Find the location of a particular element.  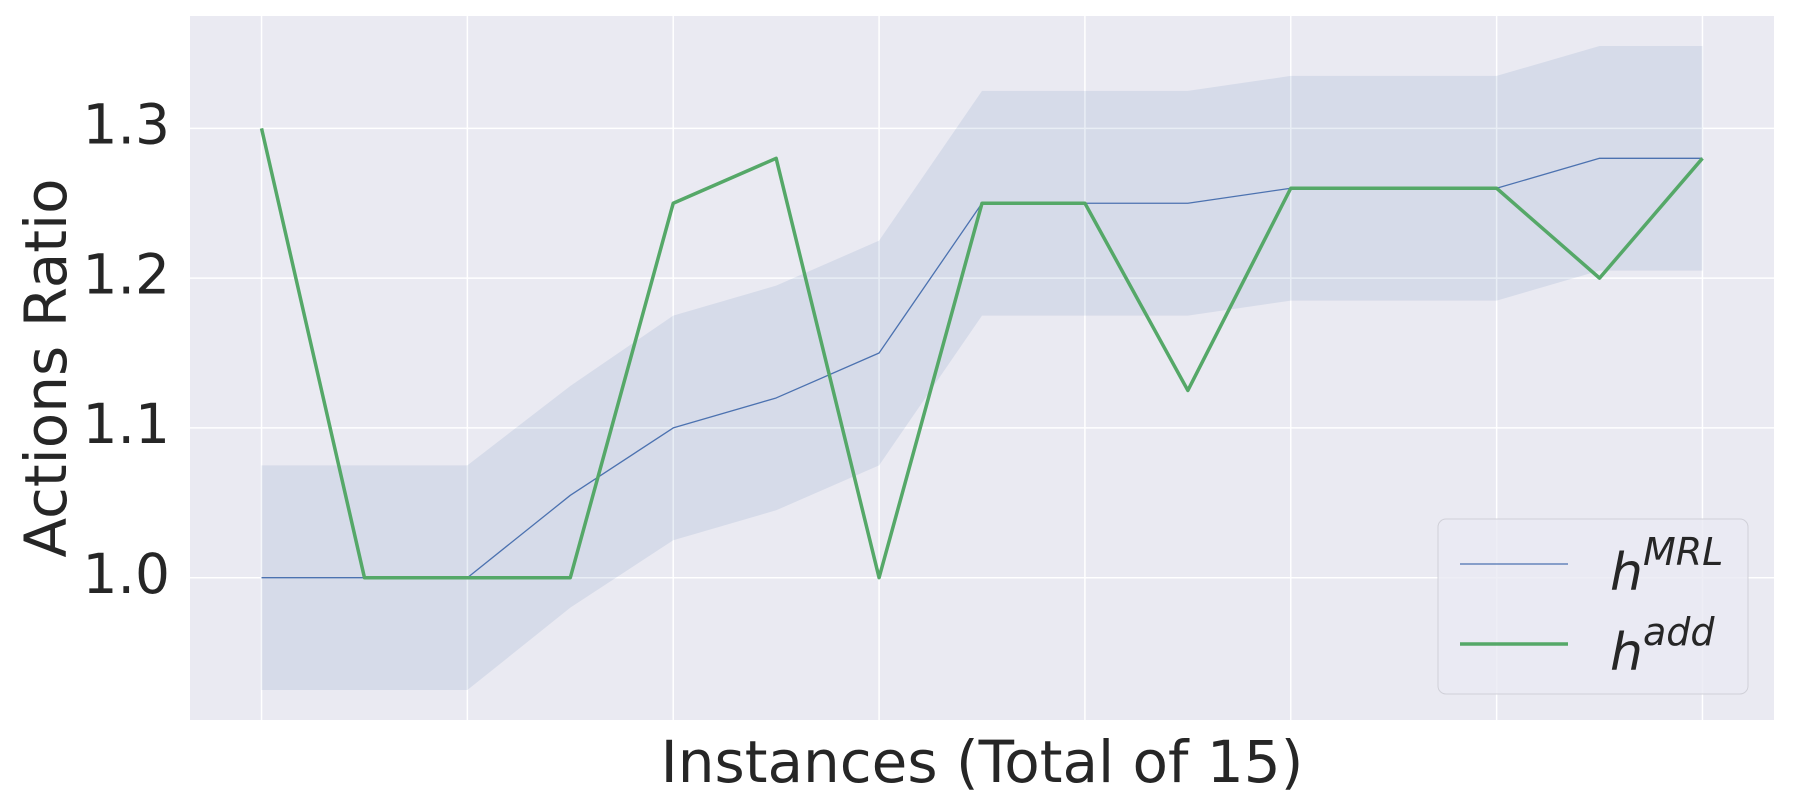

legend-label: hMRL is located at coordinates (1666, 567).